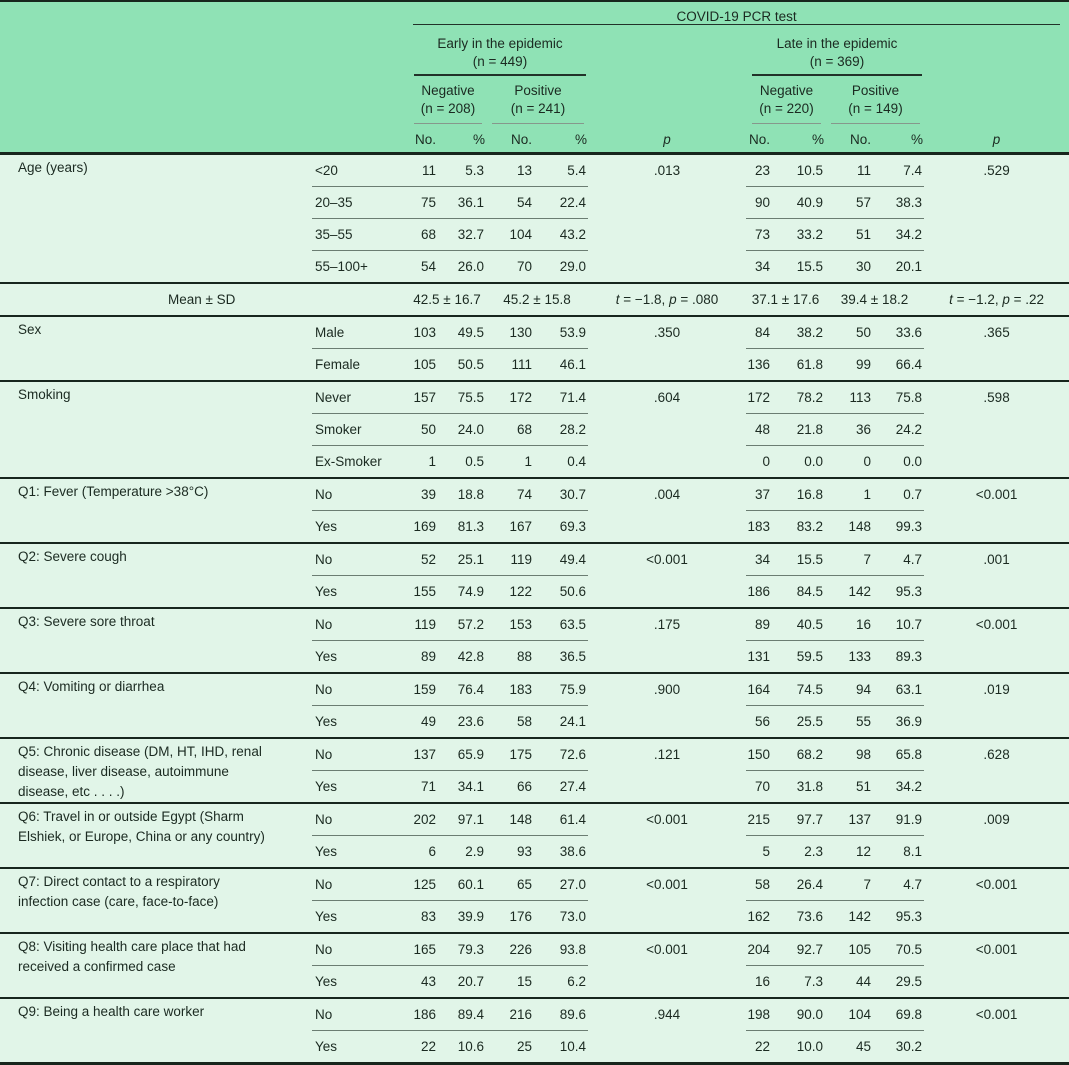  Describe the element at coordinates (667, 639) in the screenshot. I see `p-value-cell: .175` at that location.